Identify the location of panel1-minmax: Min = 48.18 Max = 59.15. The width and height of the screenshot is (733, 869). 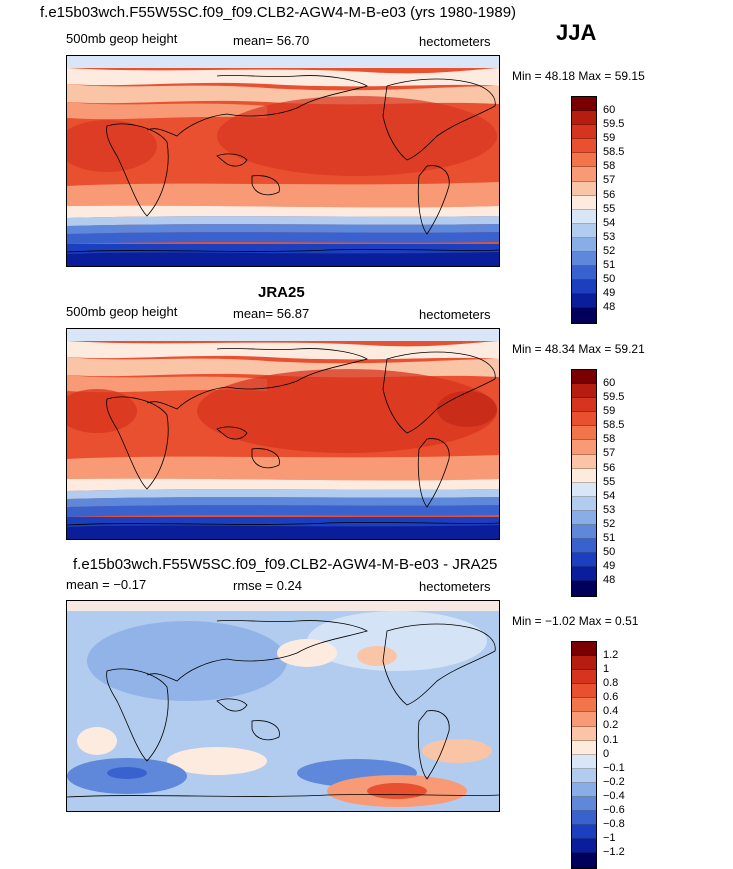
(578, 76).